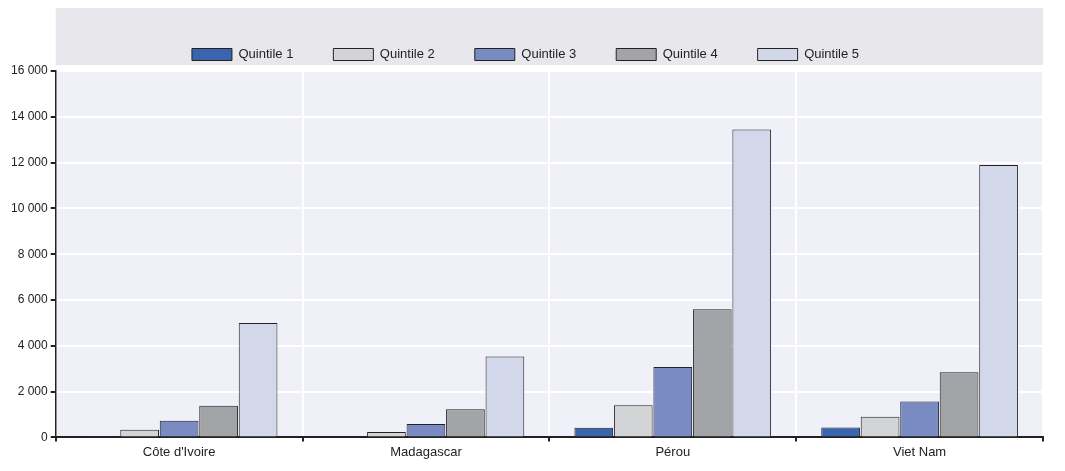 The width and height of the screenshot is (1065, 471). Describe the element at coordinates (426, 451) in the screenshot. I see `x-tick-label: Madagascar` at that location.